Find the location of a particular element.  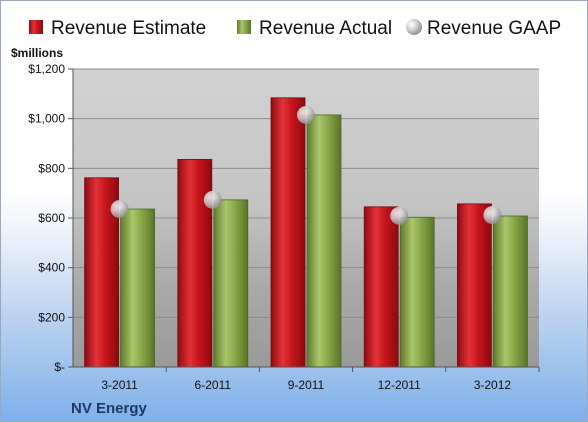

y-tick-label: $400 is located at coordinates (51, 268).